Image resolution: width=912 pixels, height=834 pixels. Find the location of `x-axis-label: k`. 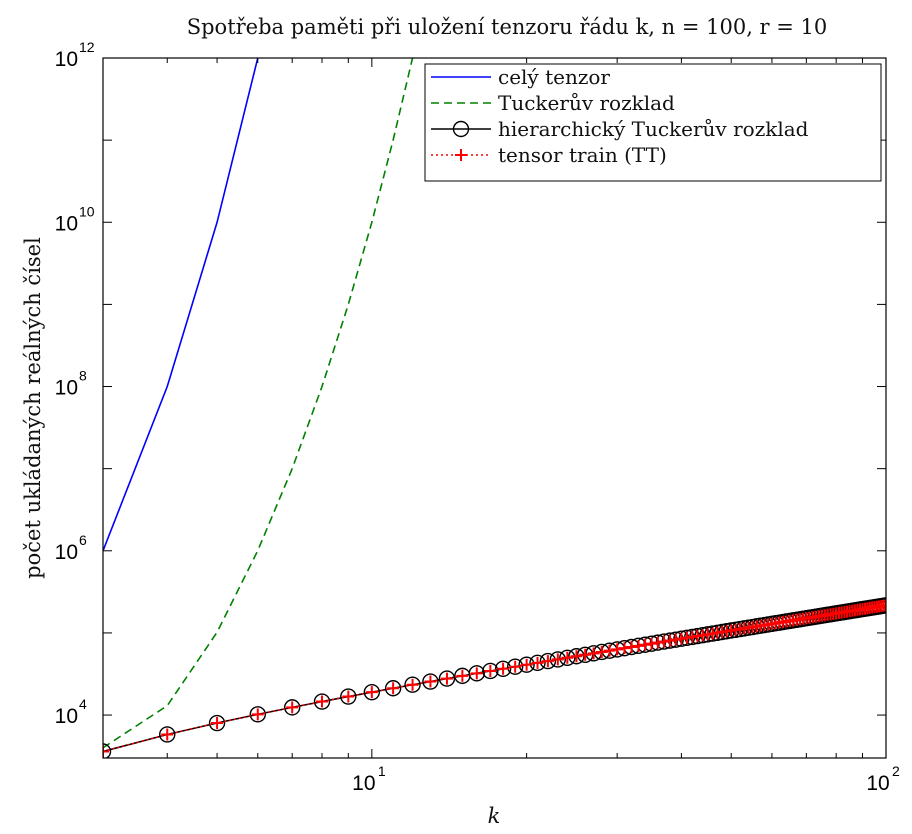

x-axis-label: k is located at coordinates (494, 816).